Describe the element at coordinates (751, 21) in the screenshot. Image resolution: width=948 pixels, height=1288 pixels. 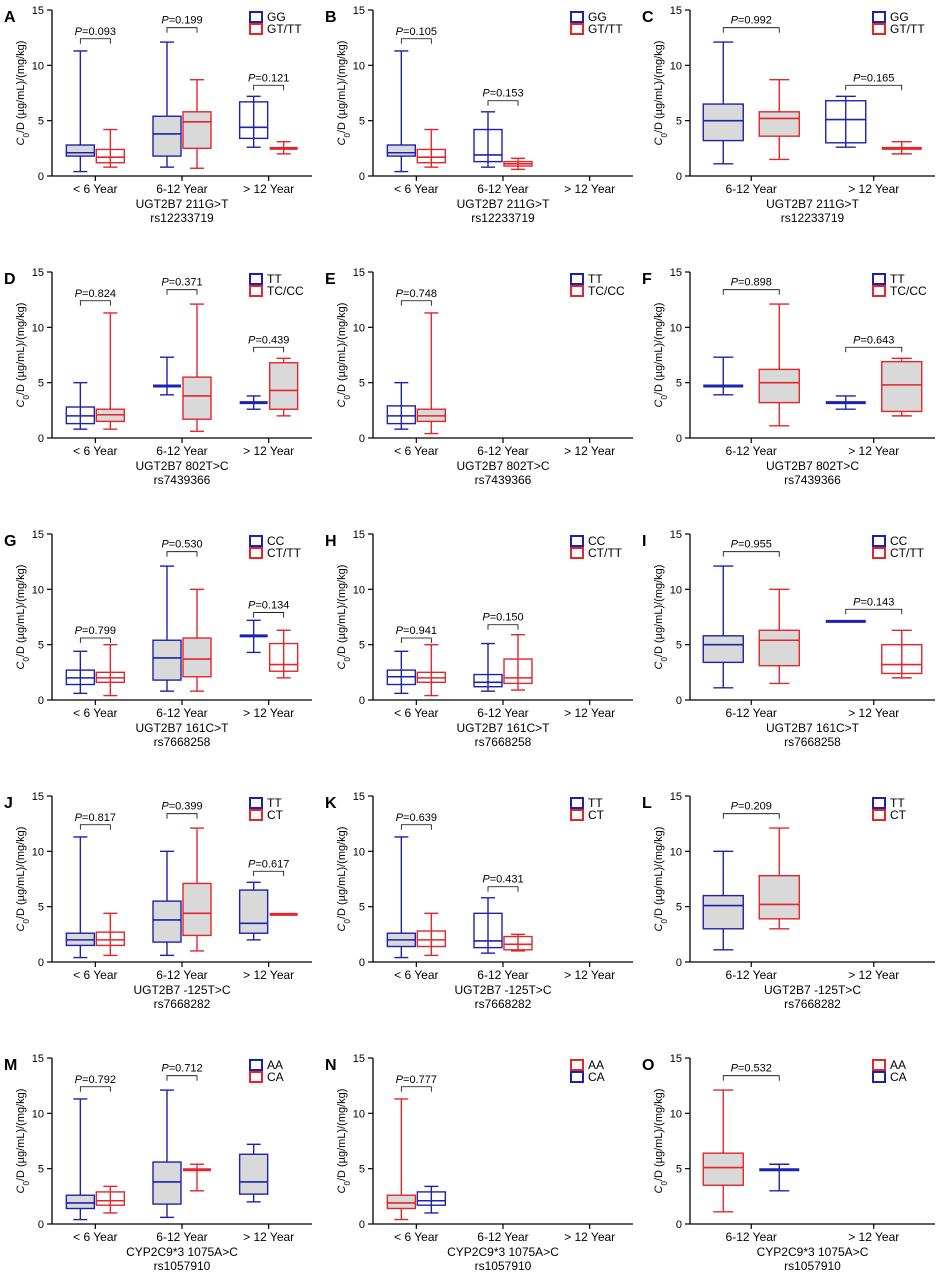
I see `p-value-label: P=0.992` at that location.